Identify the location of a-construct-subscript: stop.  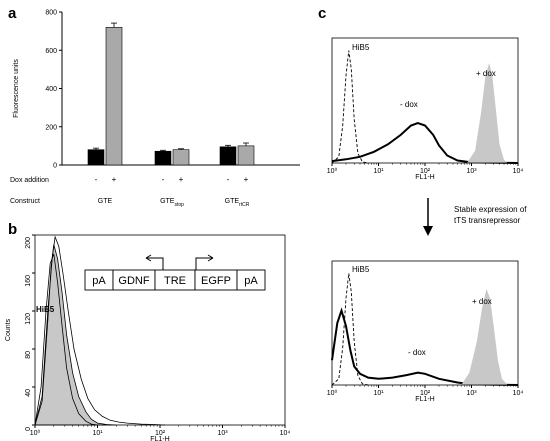
(179, 205).